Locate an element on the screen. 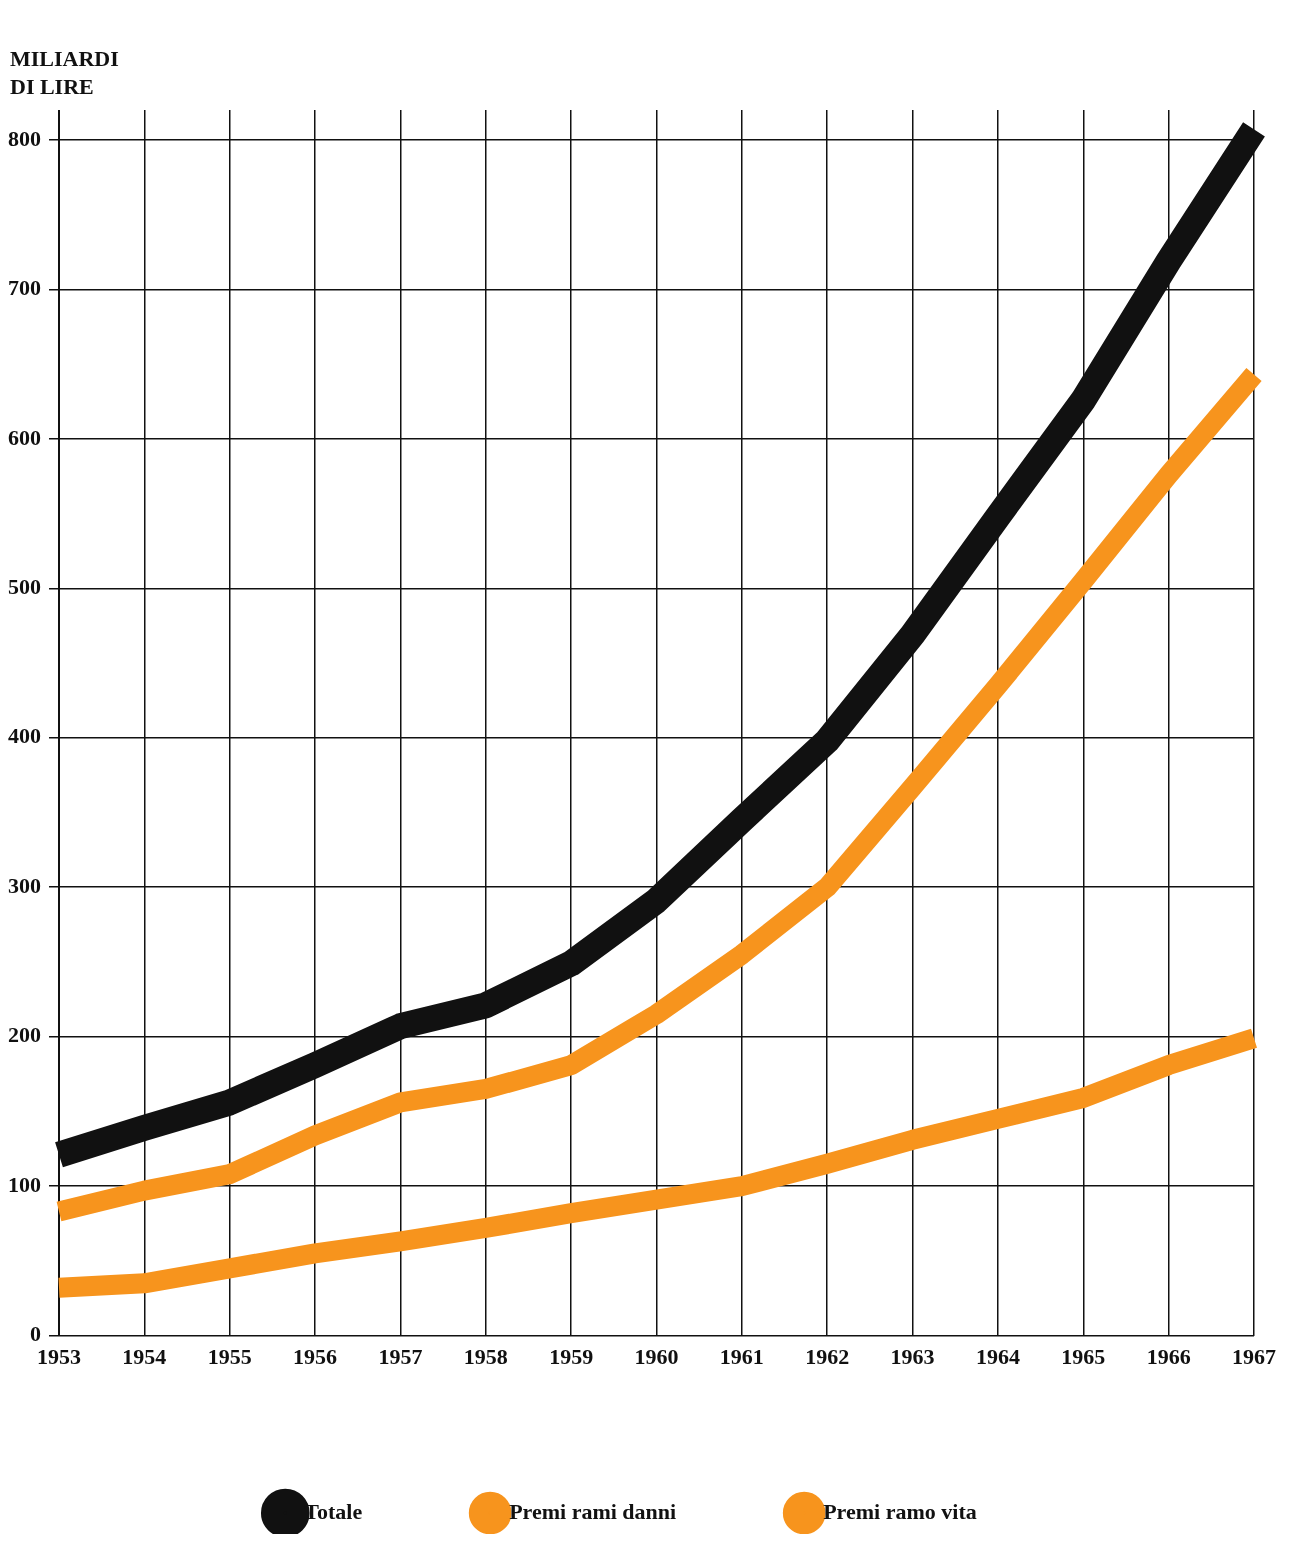 The image size is (1294, 1554). x-tick-label: 1953 is located at coordinates (59, 1357).